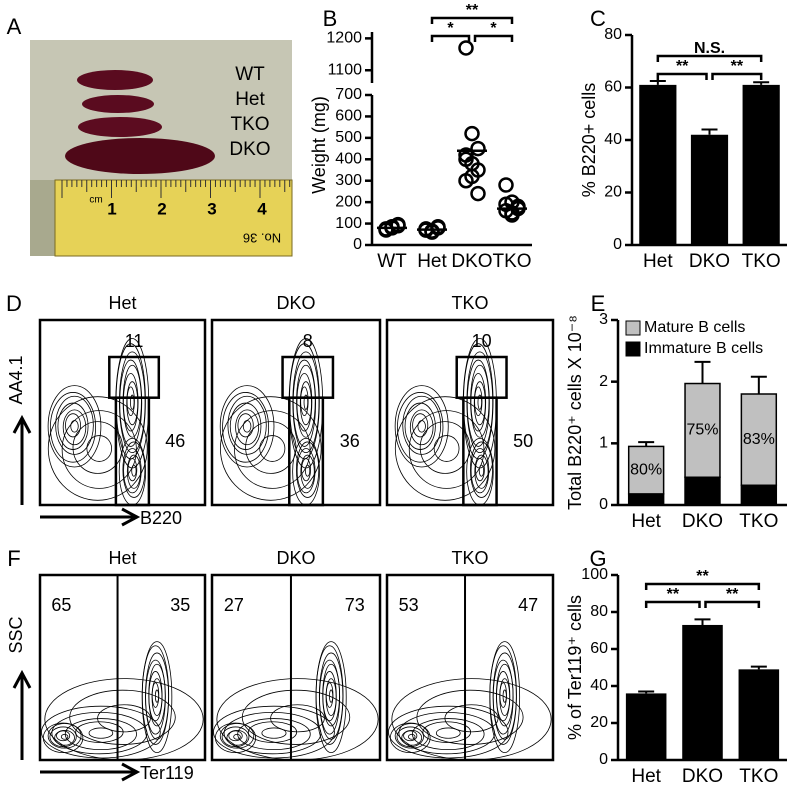 This screenshot has width=800, height=788. I want to click on x-tick-label: Het, so click(646, 776).